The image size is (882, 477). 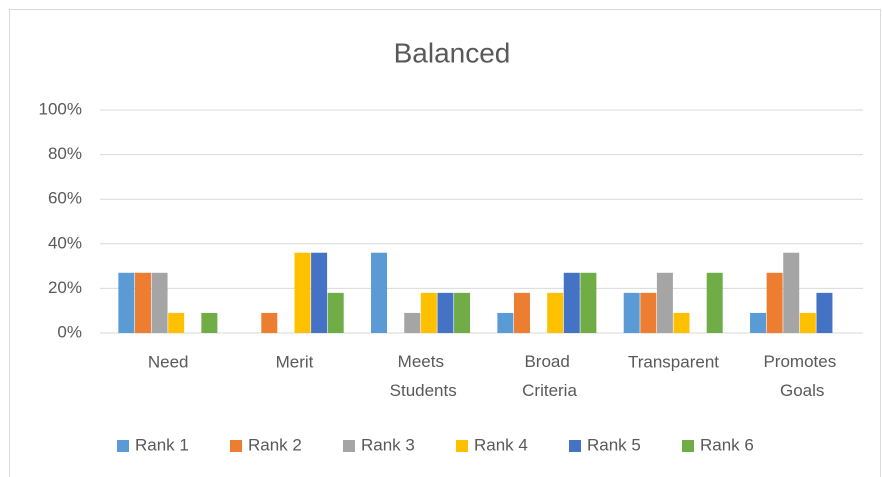 I want to click on x-tick-label: Promotes Goals, so click(x=799, y=376).